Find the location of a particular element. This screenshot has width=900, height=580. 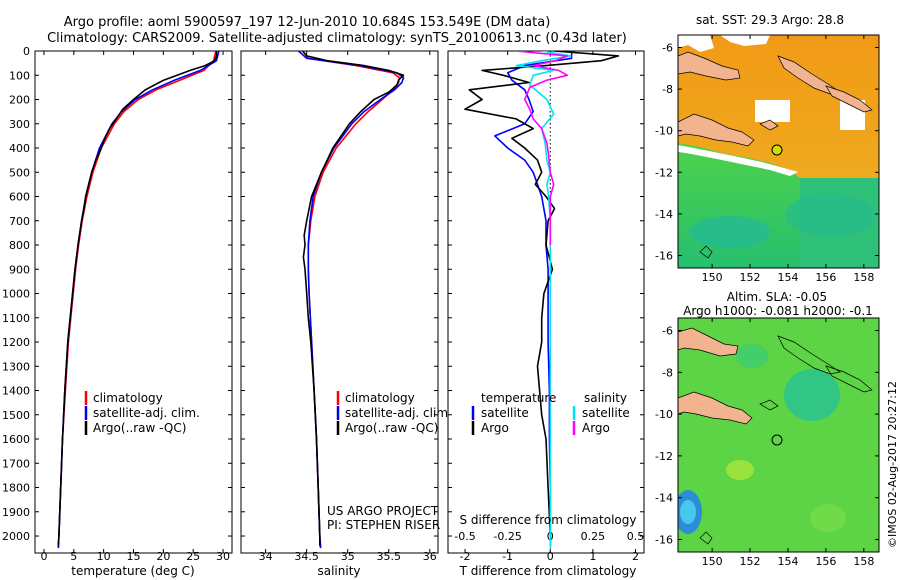

sst-map-frame is located at coordinates (778, 151).